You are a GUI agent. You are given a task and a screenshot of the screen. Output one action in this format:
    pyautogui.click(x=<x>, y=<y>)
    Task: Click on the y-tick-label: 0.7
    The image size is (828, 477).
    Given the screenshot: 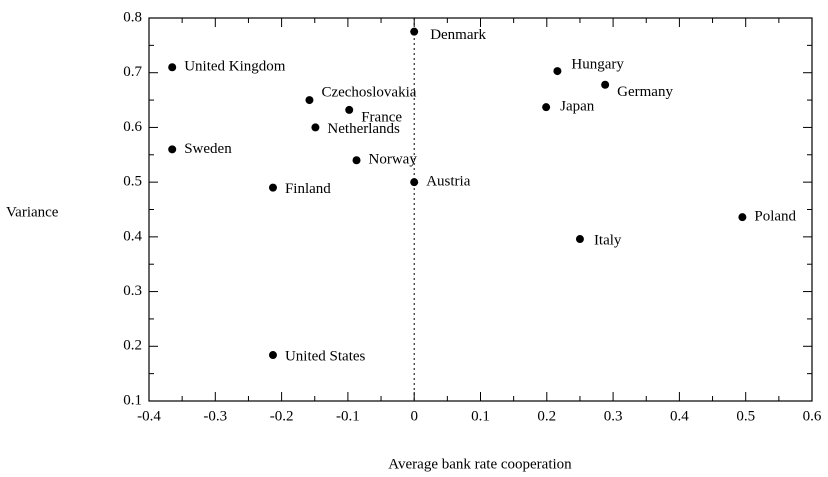 What is the action you would take?
    pyautogui.click(x=132, y=72)
    